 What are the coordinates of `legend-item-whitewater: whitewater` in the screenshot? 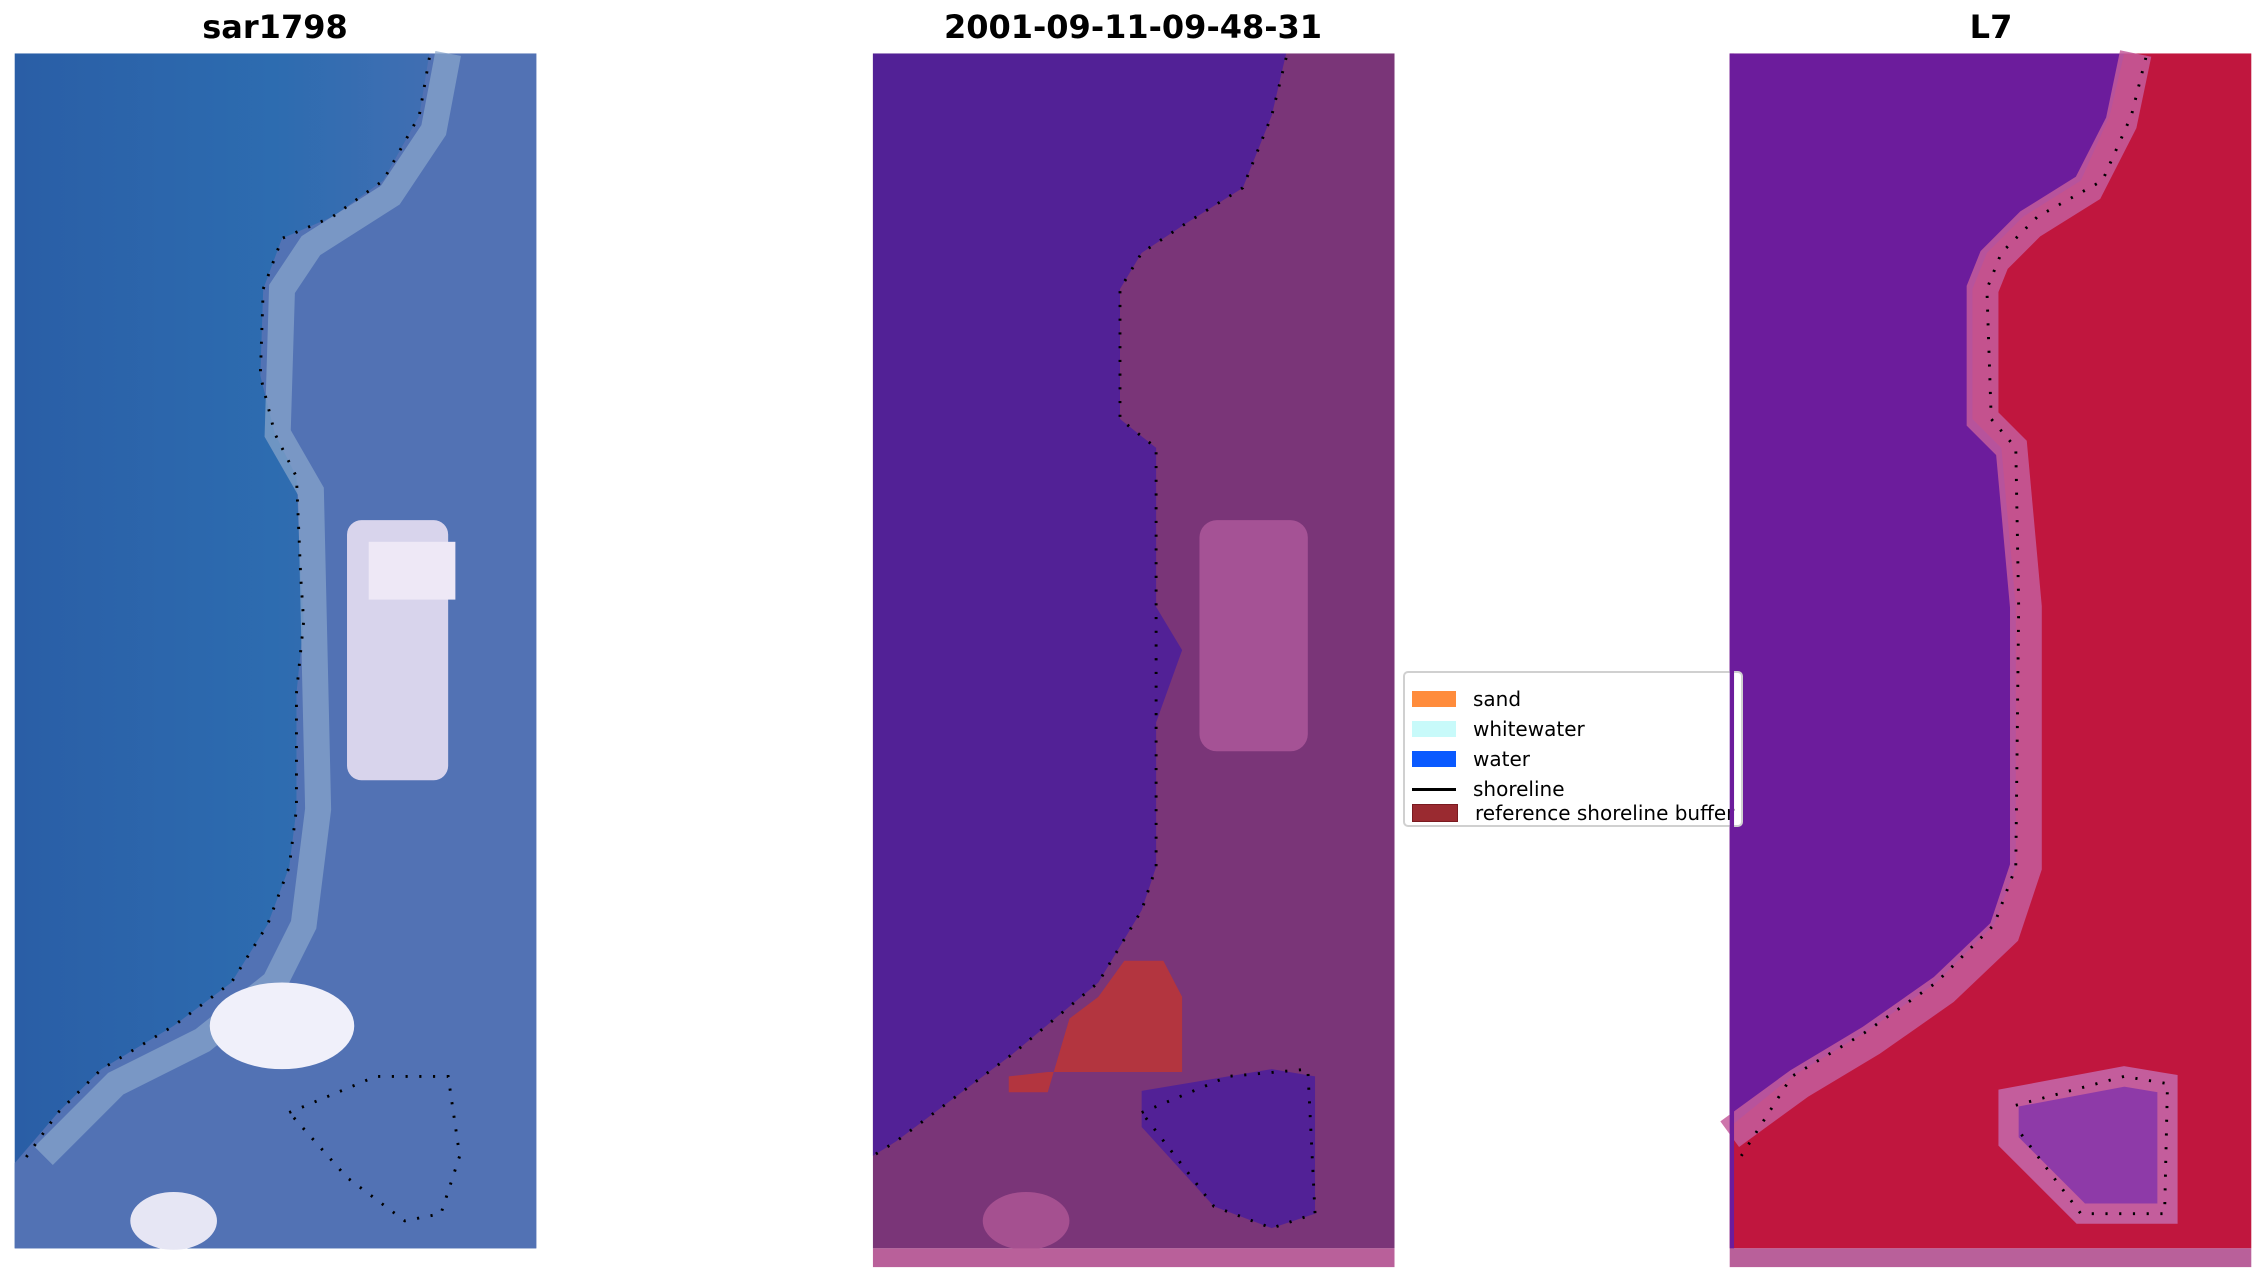 It's located at (1498, 729).